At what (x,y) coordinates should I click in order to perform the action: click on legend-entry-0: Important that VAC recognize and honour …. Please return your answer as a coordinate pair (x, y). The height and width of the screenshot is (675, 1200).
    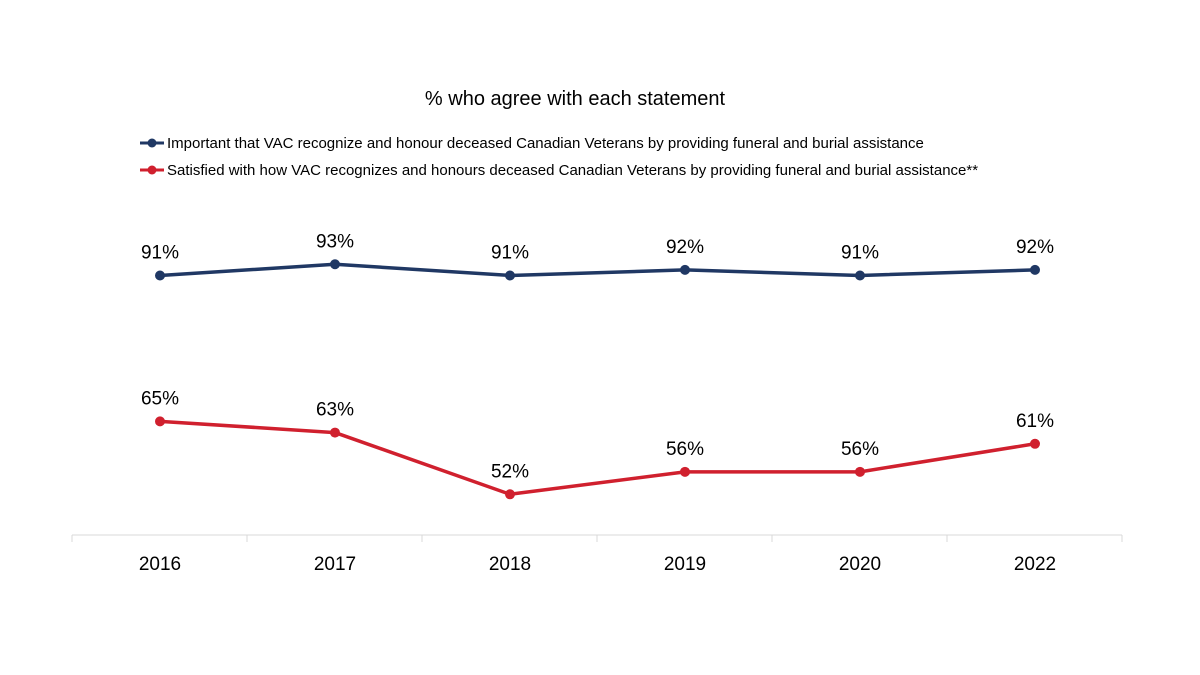
    Looking at the image, I should click on (545, 143).